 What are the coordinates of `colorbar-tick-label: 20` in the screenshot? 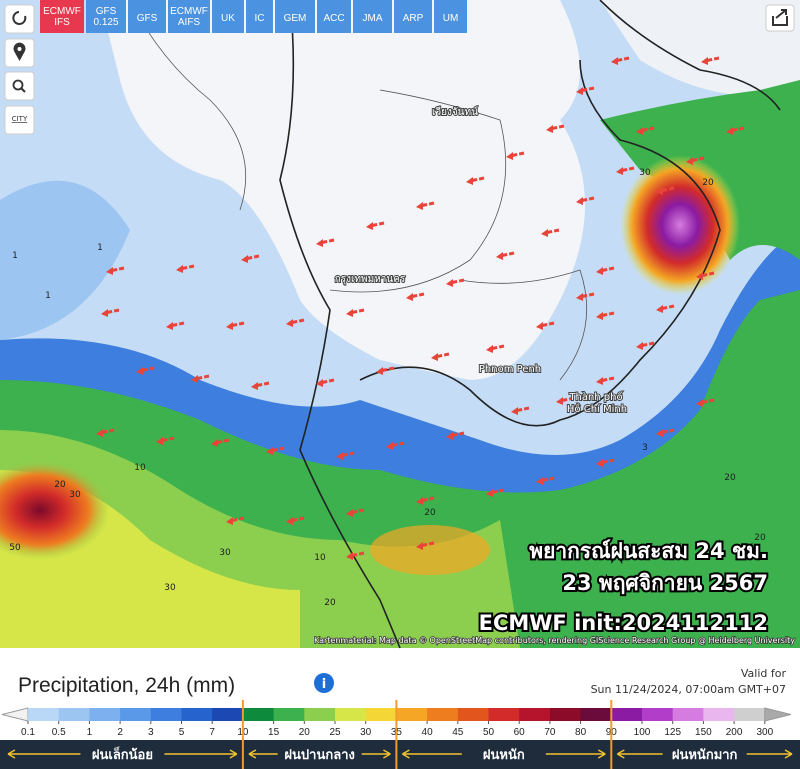 It's located at (305, 732).